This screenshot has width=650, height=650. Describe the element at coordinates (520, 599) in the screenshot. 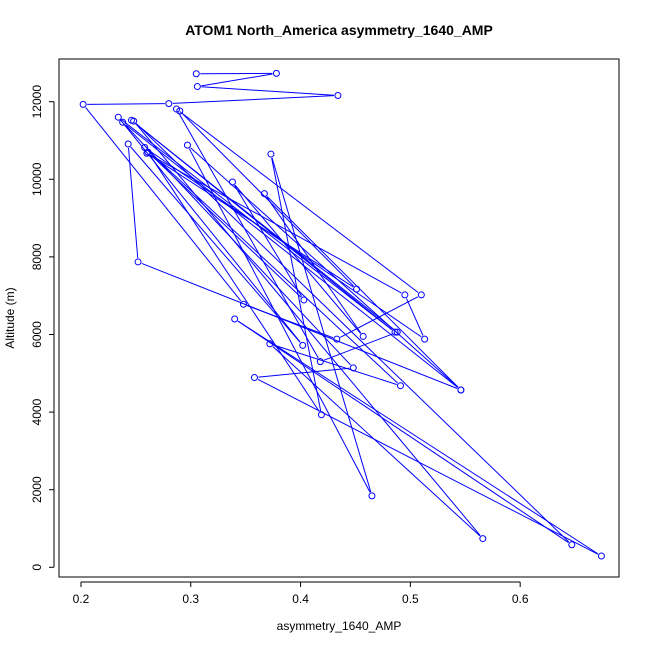

I see `x-tick-label: 0.6` at that location.